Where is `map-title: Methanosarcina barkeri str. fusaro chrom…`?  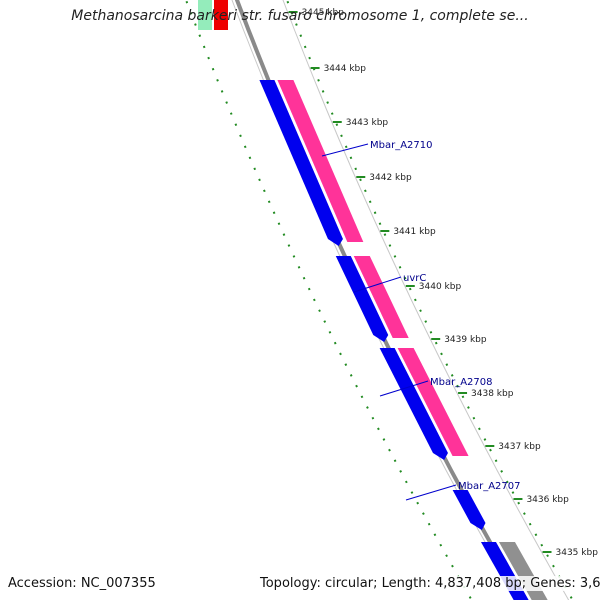 map-title: Methanosarcina barkeri str. fusaro chrom… is located at coordinates (300, 16).